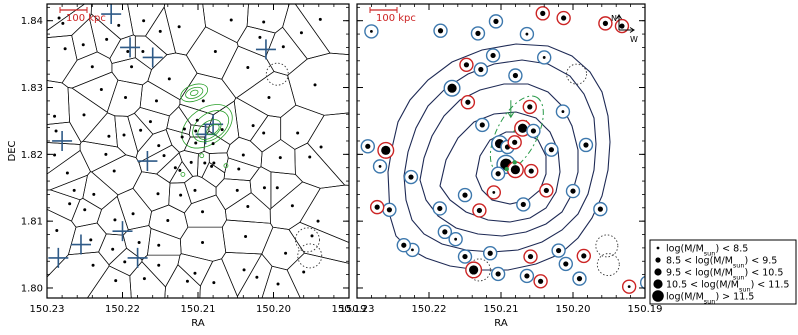  Describe the element at coordinates (658, 248) in the screenshot. I see `legend-marker` at that location.